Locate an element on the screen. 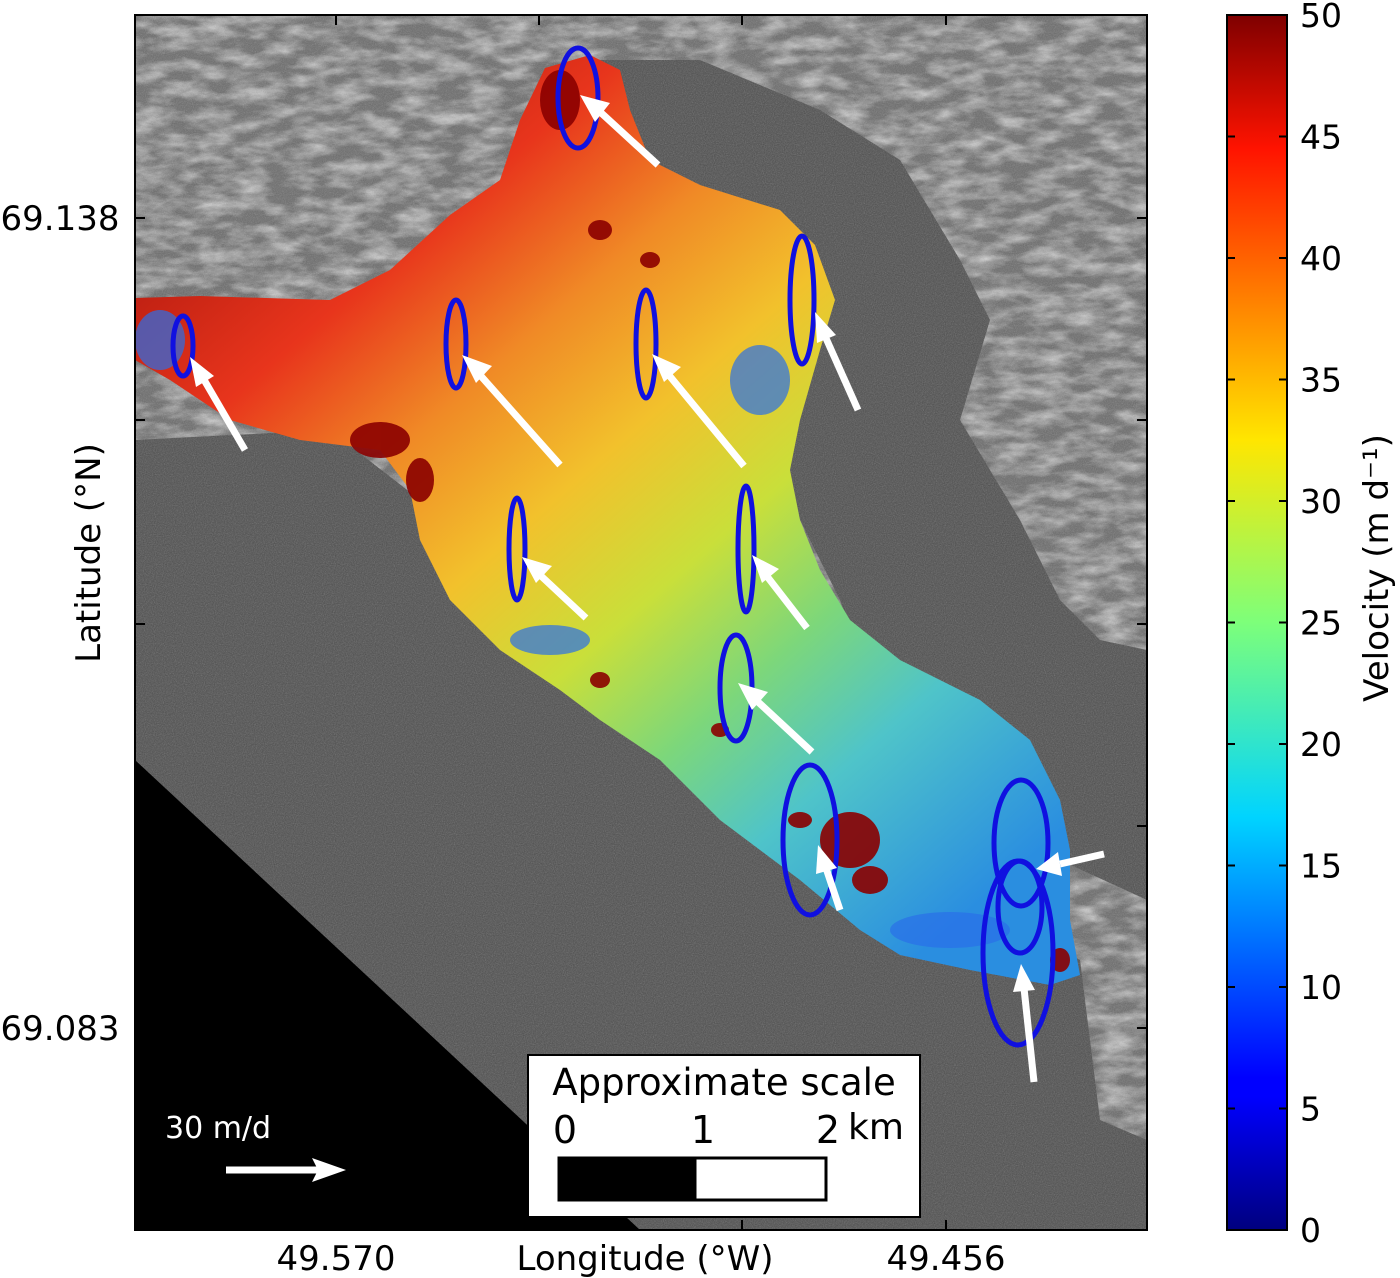 The image size is (1400, 1278). colorbar: 0 5 10 15 20 25 30 35 40 45 50 Velocity (m d⁻¹) is located at coordinates (1311, 625).